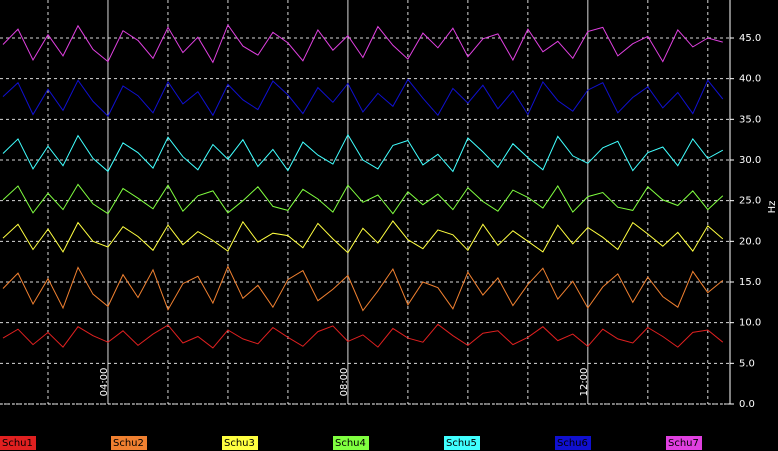 Image resolution: width=778 pixels, height=451 pixels. I want to click on x-tick-label: 12:00, so click(584, 382).